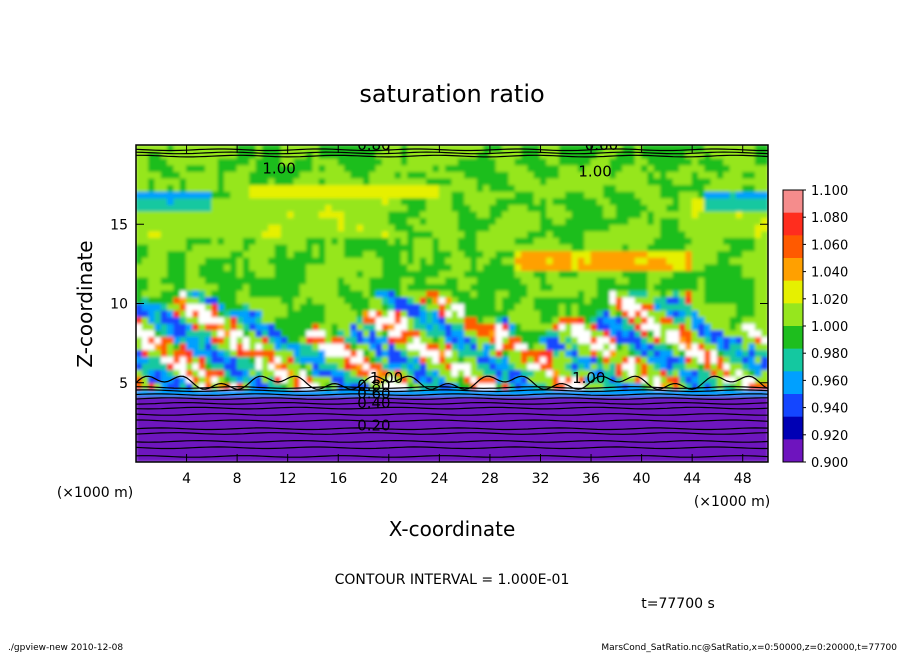 This screenshot has height=654, width=904. Describe the element at coordinates (793, 451) in the screenshot. I see `colorbar-swatch` at that location.